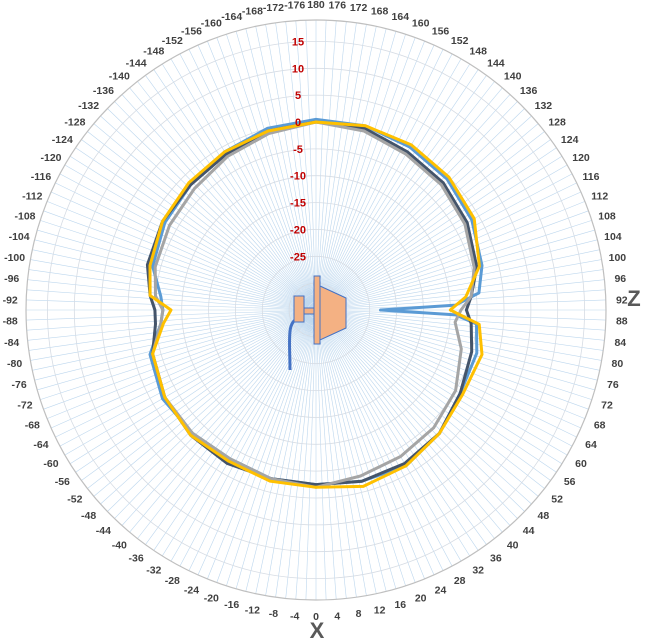 The width and height of the screenshot is (652, 643). I want to click on angle-tick-label: 8, so click(359, 614).